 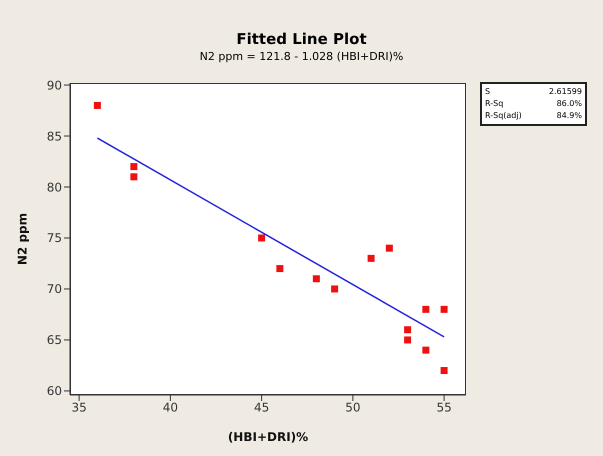 What do you see at coordinates (54, 391) in the screenshot?
I see `y-tick-label: 60` at bounding box center [54, 391].